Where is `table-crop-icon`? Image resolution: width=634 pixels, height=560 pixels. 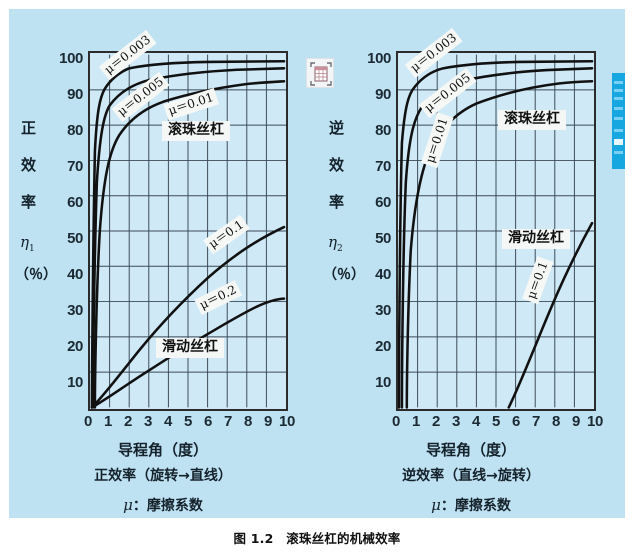 table-crop-icon is located at coordinates (320, 73).